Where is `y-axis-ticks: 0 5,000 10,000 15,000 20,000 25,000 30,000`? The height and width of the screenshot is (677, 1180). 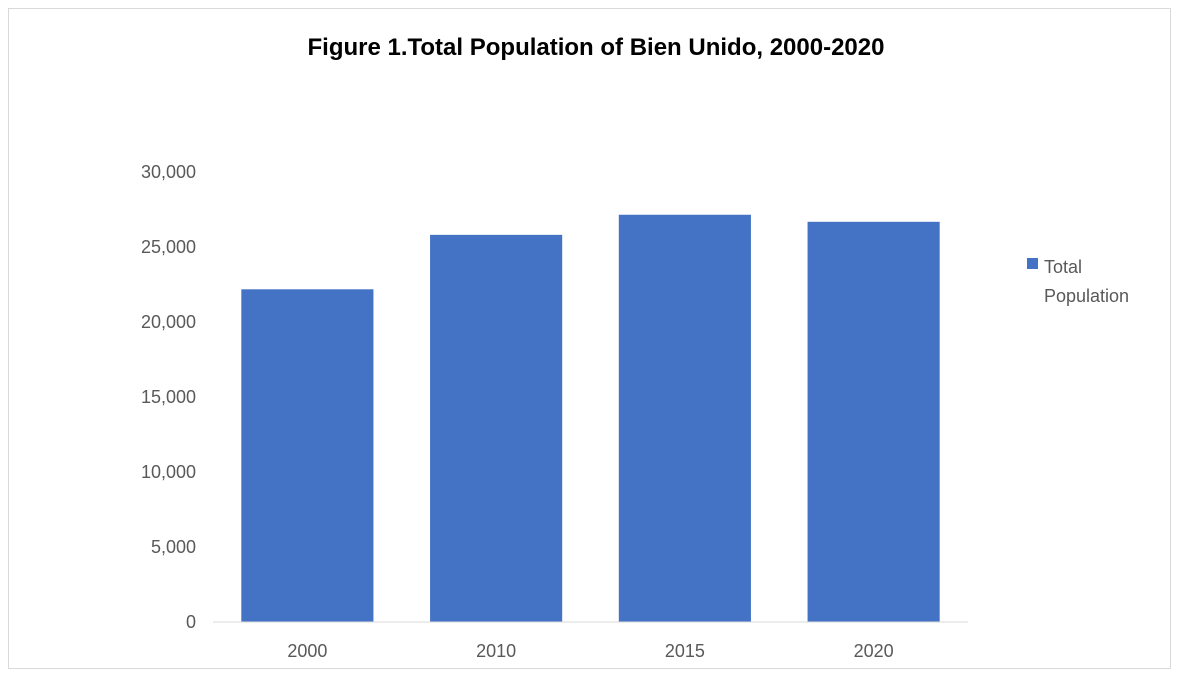 y-axis-ticks: 0 5,000 10,000 15,000 20,000 25,000 30,000 is located at coordinates (168, 397).